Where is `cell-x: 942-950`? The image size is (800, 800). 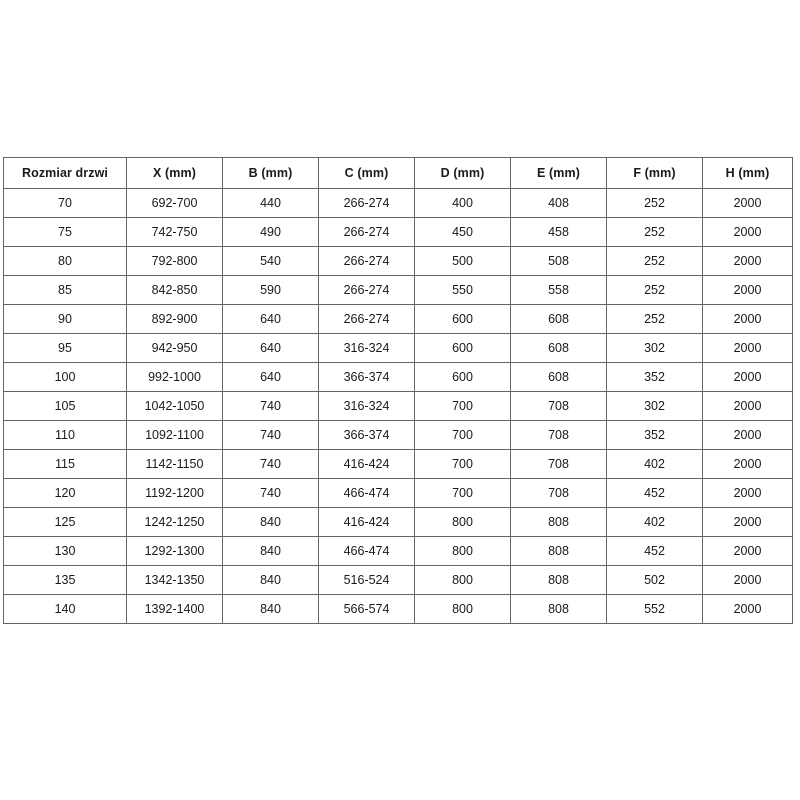 cell-x: 942-950 is located at coordinates (174, 348).